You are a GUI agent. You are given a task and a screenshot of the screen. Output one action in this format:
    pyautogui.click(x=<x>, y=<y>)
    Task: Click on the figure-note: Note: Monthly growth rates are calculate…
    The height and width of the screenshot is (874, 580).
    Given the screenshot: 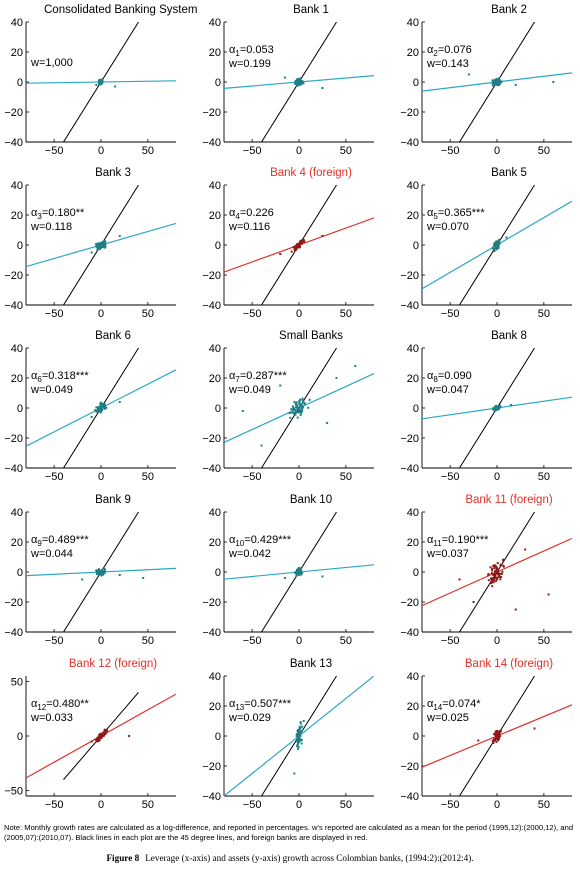 What is the action you would take?
    pyautogui.click(x=289, y=833)
    